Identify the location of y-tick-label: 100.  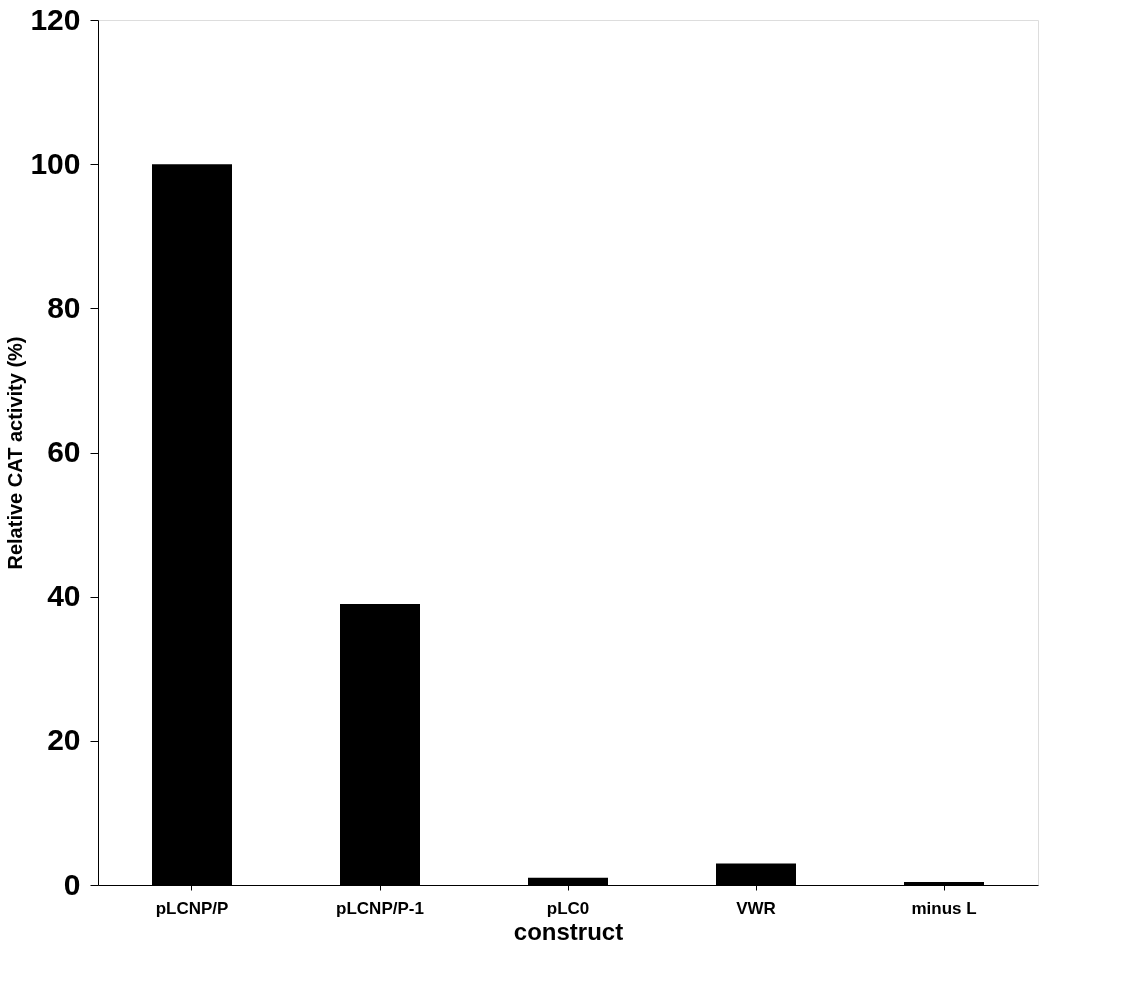
(55, 163).